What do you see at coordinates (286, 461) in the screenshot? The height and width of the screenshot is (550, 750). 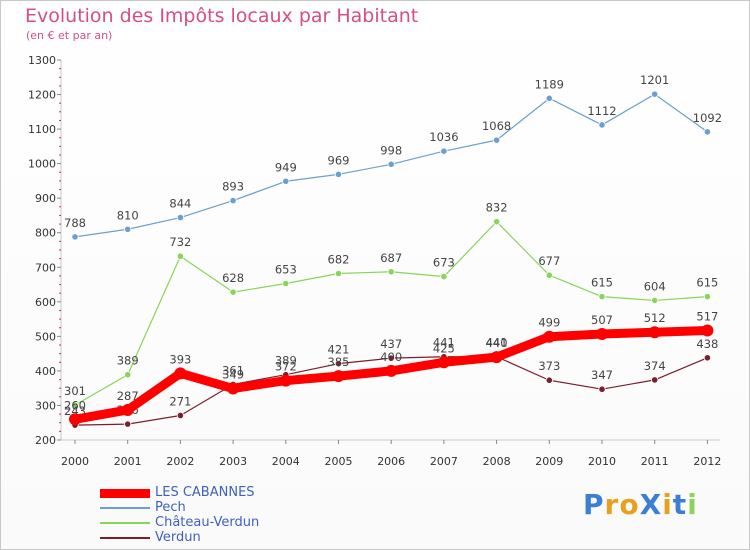 I see `x-tick-label: 2004` at bounding box center [286, 461].